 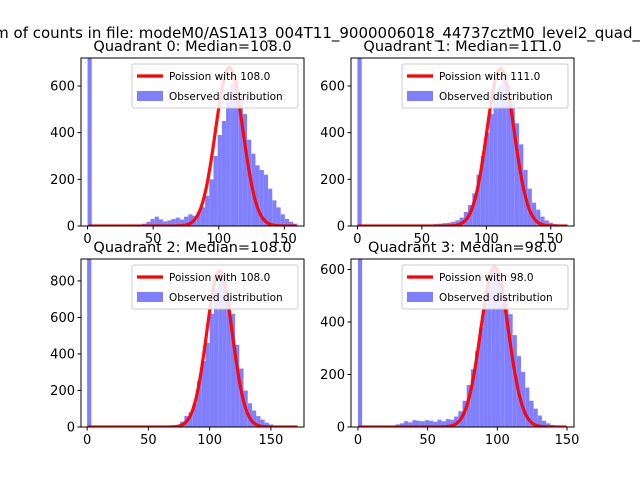 What do you see at coordinates (332, 323) in the screenshot?
I see `y-tick-label: 400` at bounding box center [332, 323].